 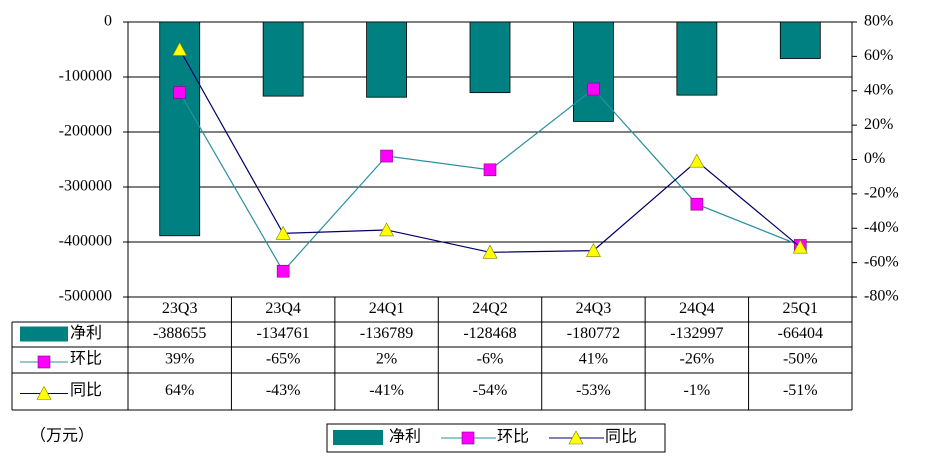 What do you see at coordinates (283, 359) in the screenshot?
I see `table-cell: -65%` at bounding box center [283, 359].